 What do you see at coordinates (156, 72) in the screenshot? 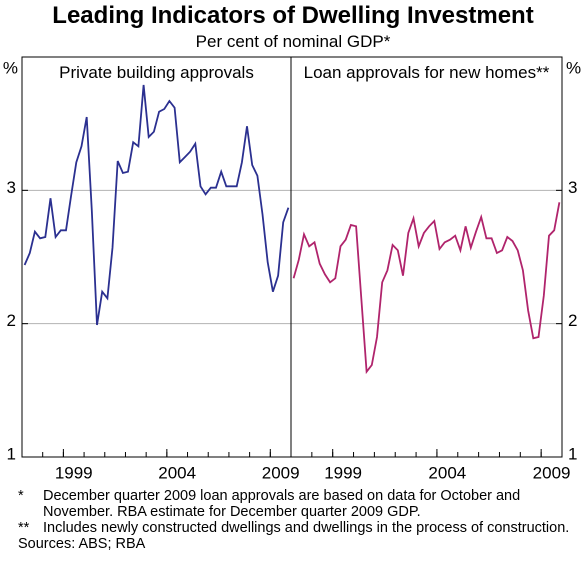
I see `panel-title: Private building approvals` at bounding box center [156, 72].